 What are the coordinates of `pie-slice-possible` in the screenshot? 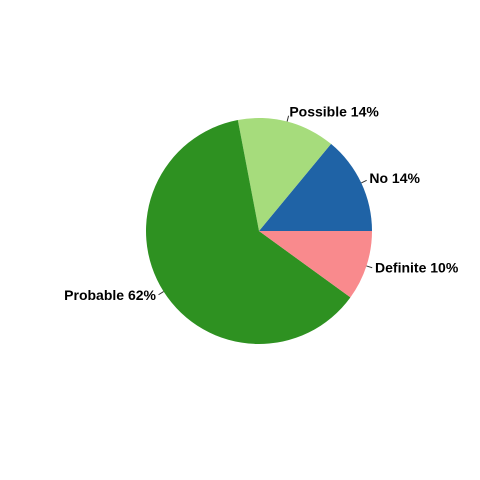 It's located at (284, 174).